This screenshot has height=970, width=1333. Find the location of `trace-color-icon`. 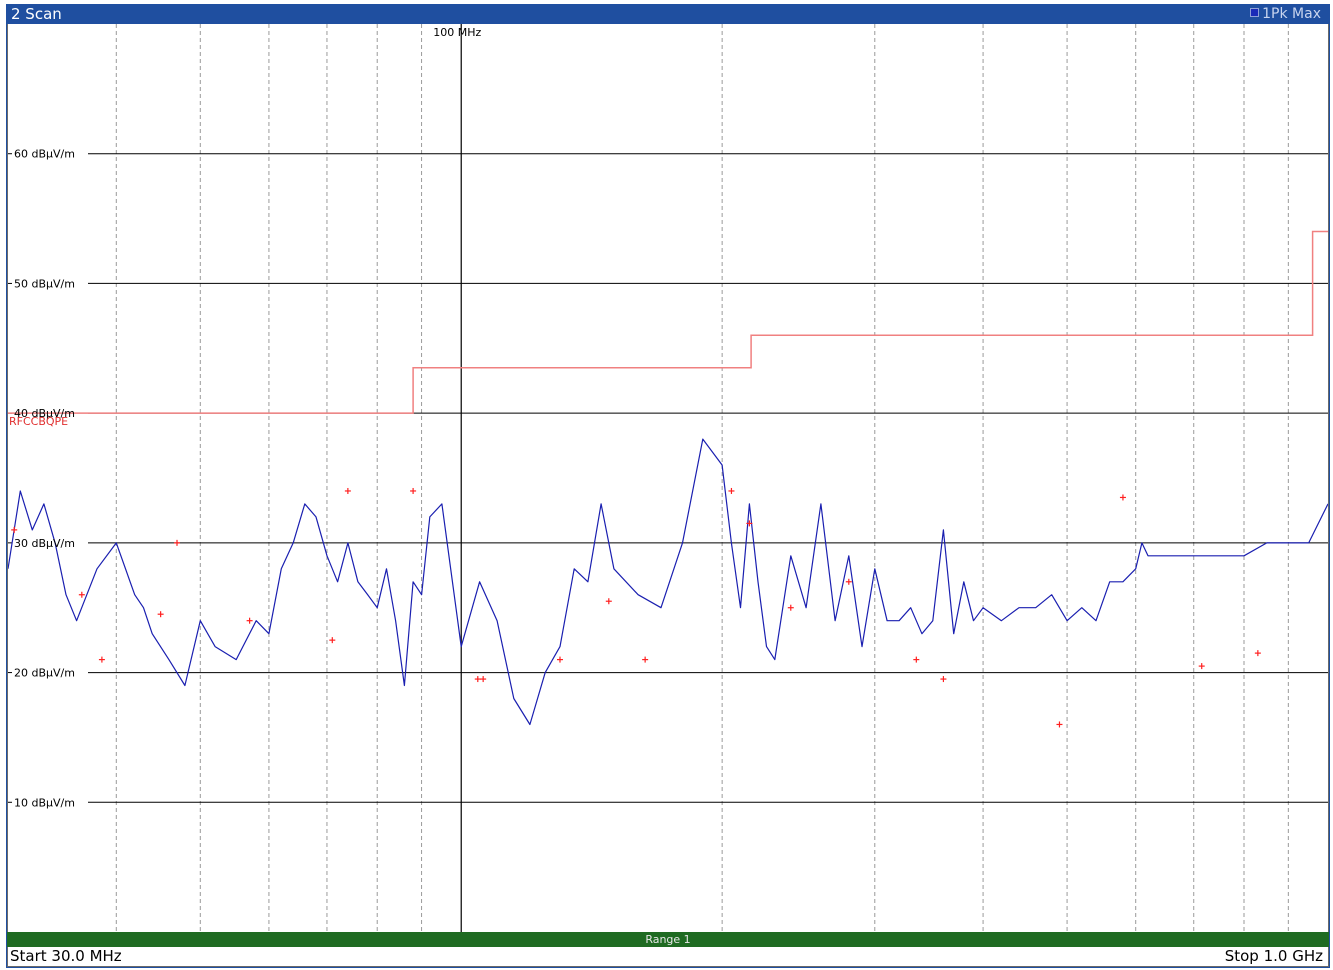

trace-color-icon is located at coordinates (1255, 12).